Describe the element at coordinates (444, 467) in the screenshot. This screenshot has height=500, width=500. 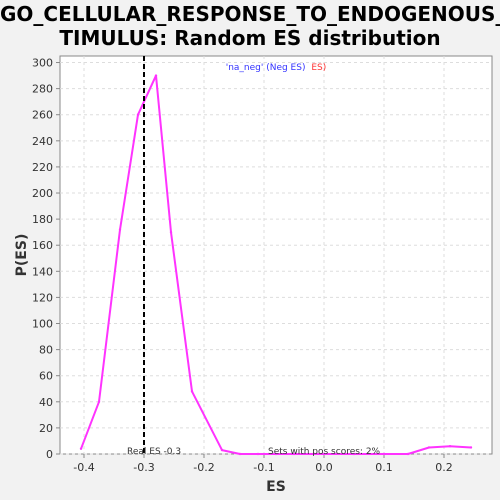
I see `x-tick-label: 0.2` at that location.